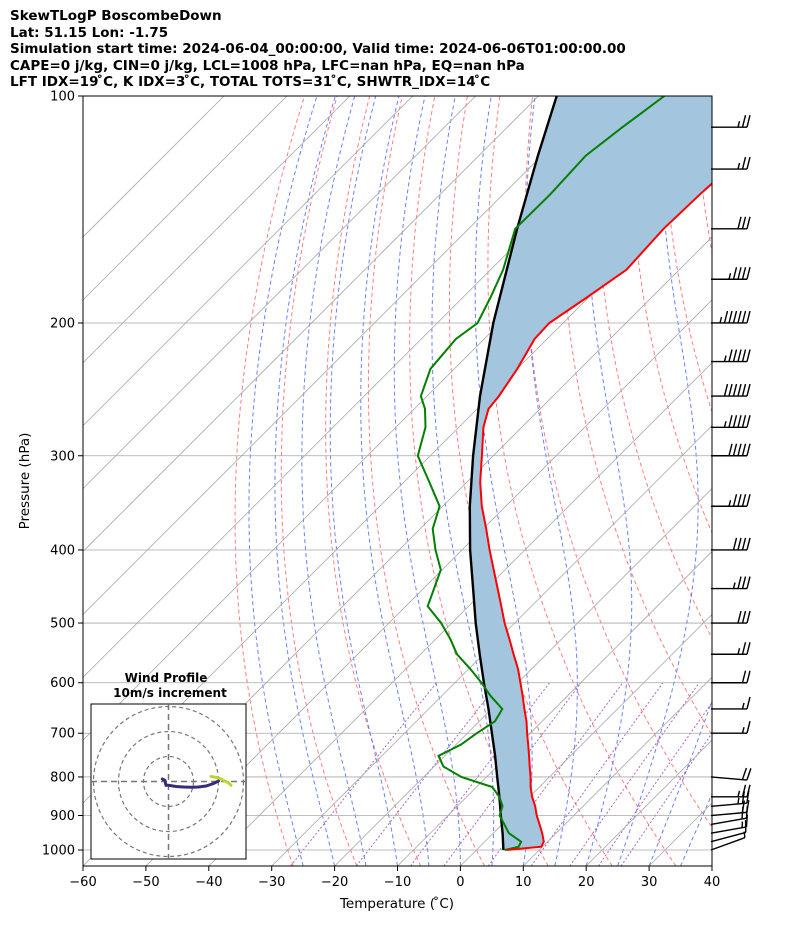 The height and width of the screenshot is (937, 794). What do you see at coordinates (731, 483) in the screenshot?
I see `wind-barbs` at bounding box center [731, 483].